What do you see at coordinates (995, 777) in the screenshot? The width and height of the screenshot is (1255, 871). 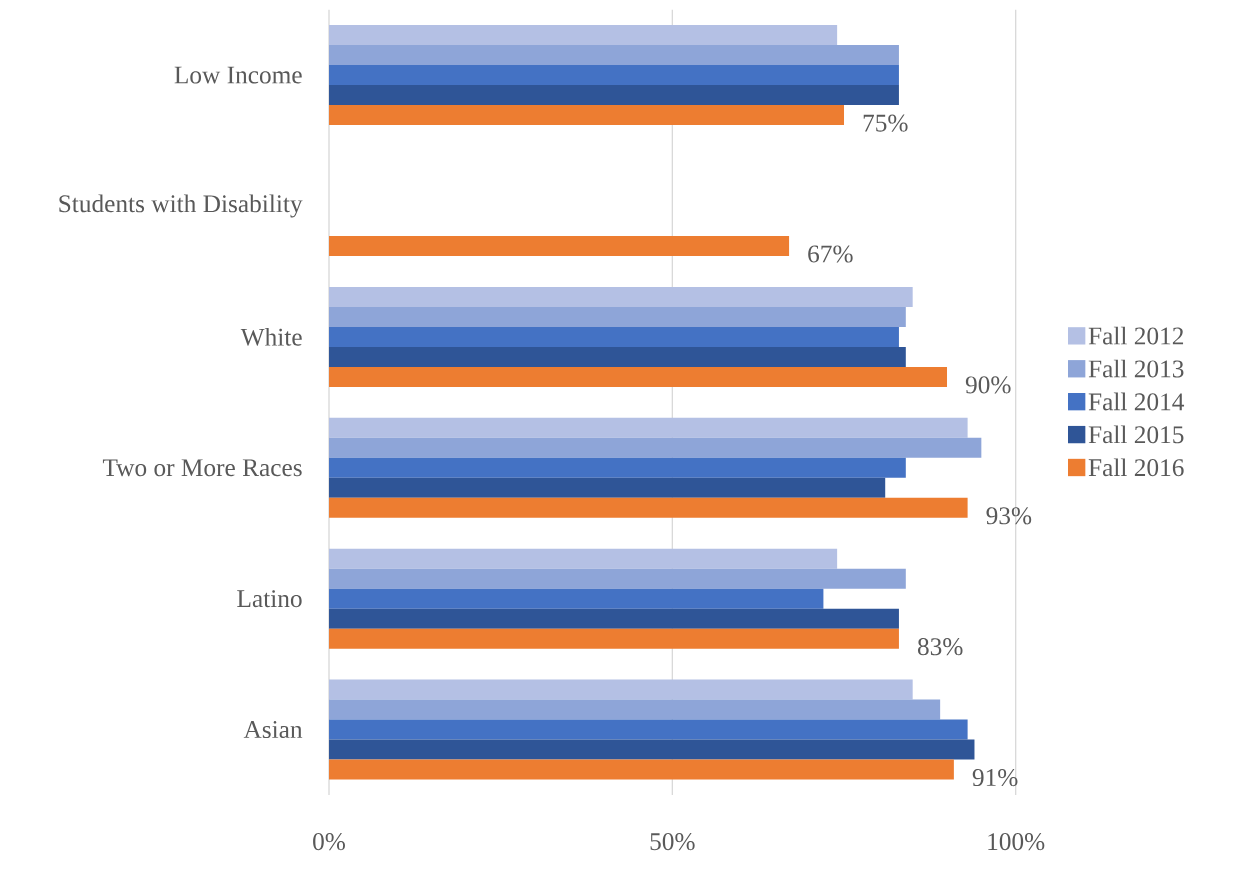 I see `data-label: 91%` at bounding box center [995, 777].